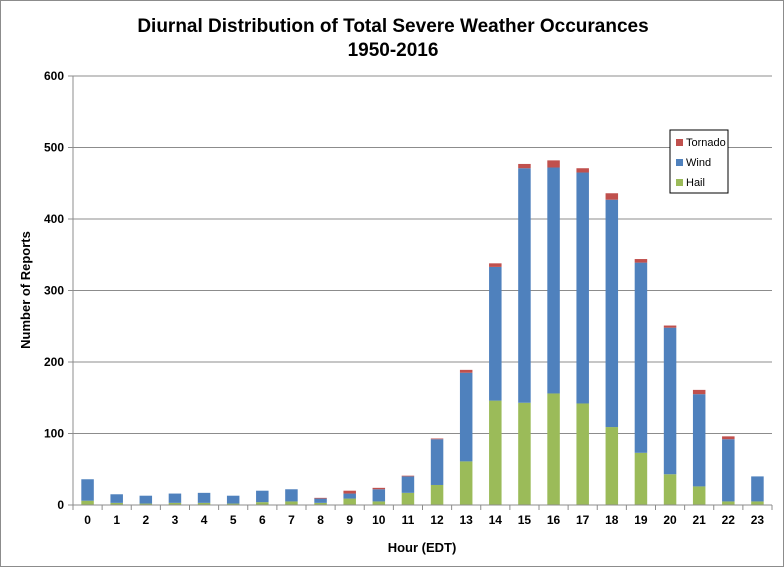 The width and height of the screenshot is (784, 568). I want to click on x-tick-label: 0, so click(87, 520).